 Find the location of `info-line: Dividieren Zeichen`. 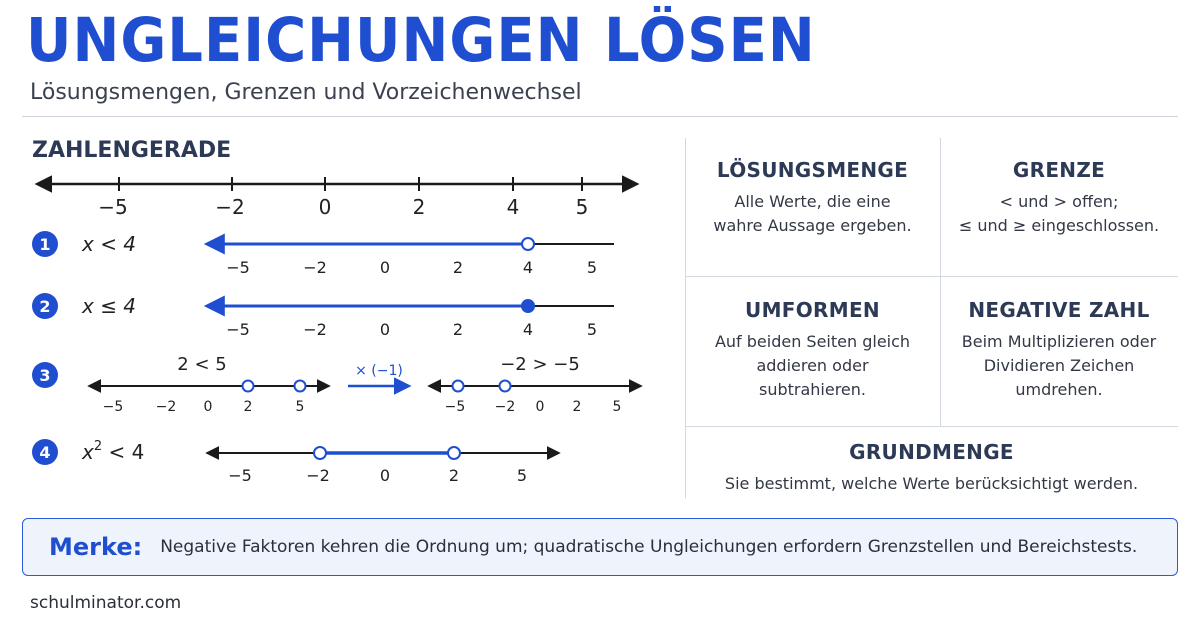

info-line: Dividieren Zeichen is located at coordinates (1059, 365).